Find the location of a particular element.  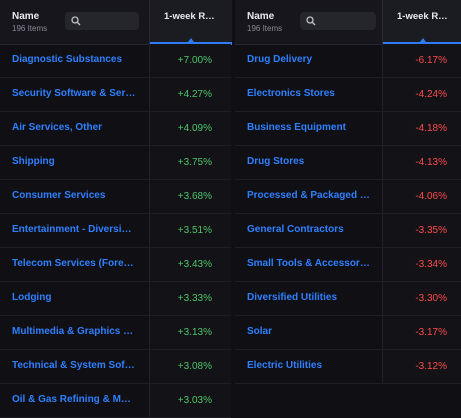

table-row: Processed & Packaged … -4.06% is located at coordinates (348, 197).